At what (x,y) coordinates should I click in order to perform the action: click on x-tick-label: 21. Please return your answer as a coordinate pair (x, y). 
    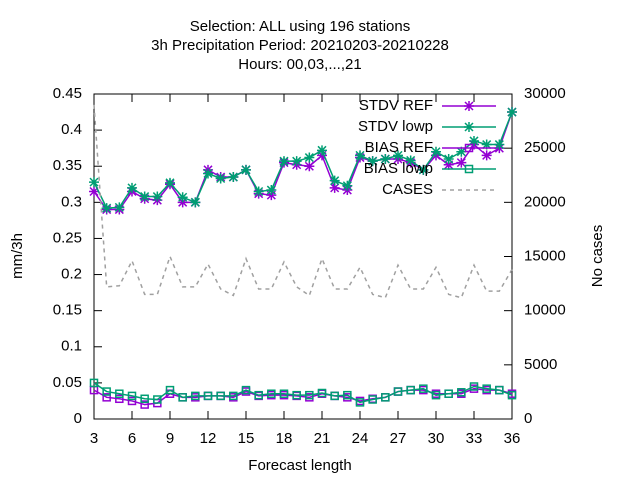
    Looking at the image, I should click on (322, 438).